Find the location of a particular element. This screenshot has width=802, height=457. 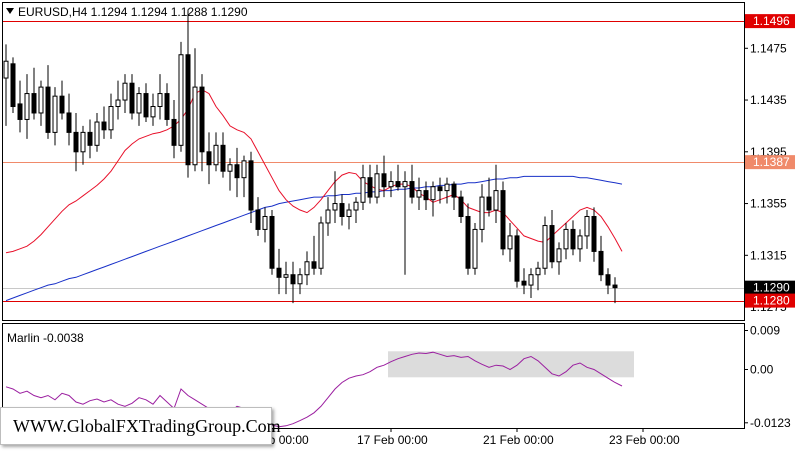

price-level-tag-bg is located at coordinates (770, 162).